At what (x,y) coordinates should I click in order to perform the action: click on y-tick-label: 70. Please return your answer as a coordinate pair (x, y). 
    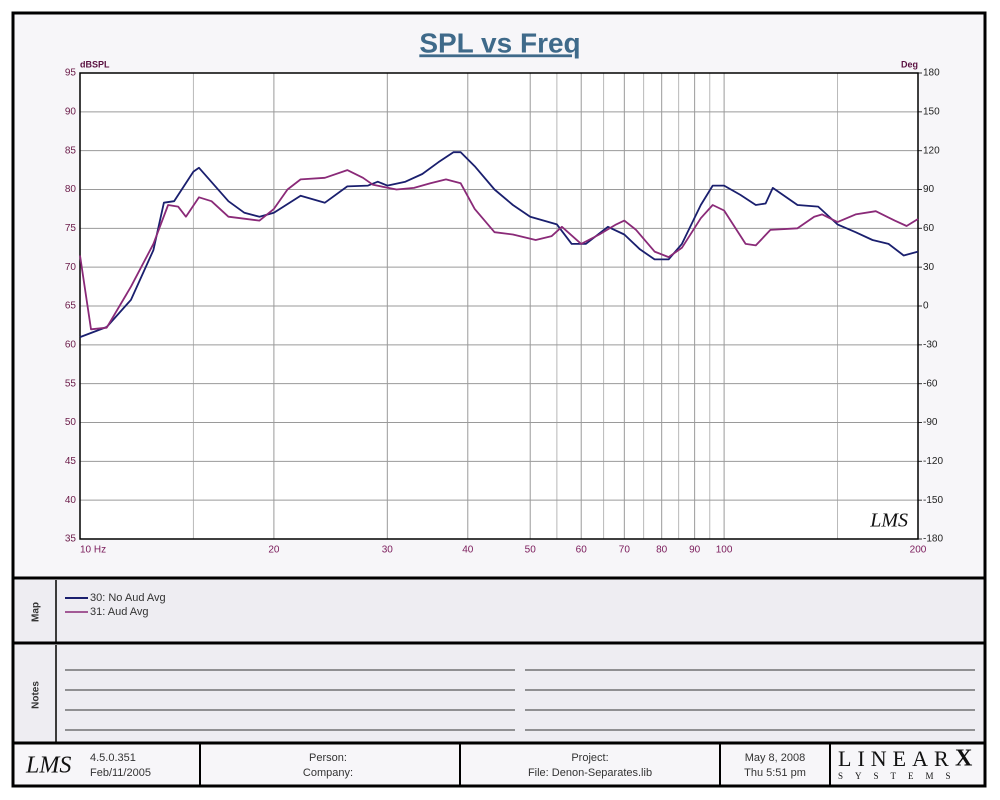
    Looking at the image, I should click on (71, 267).